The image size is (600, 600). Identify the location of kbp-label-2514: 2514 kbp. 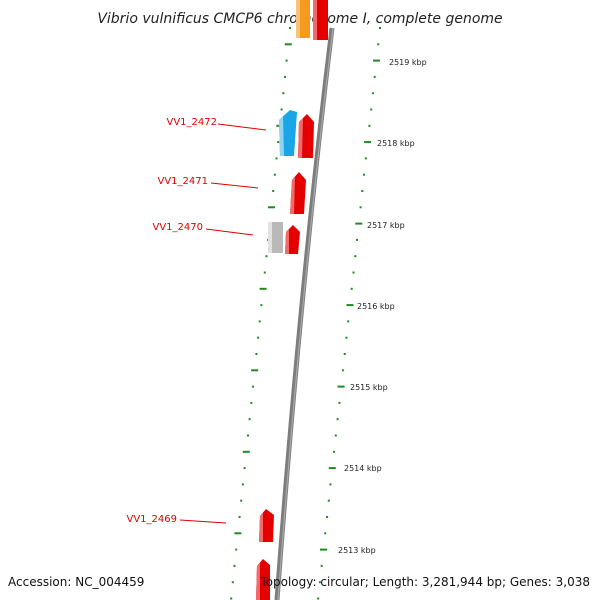
(363, 468).